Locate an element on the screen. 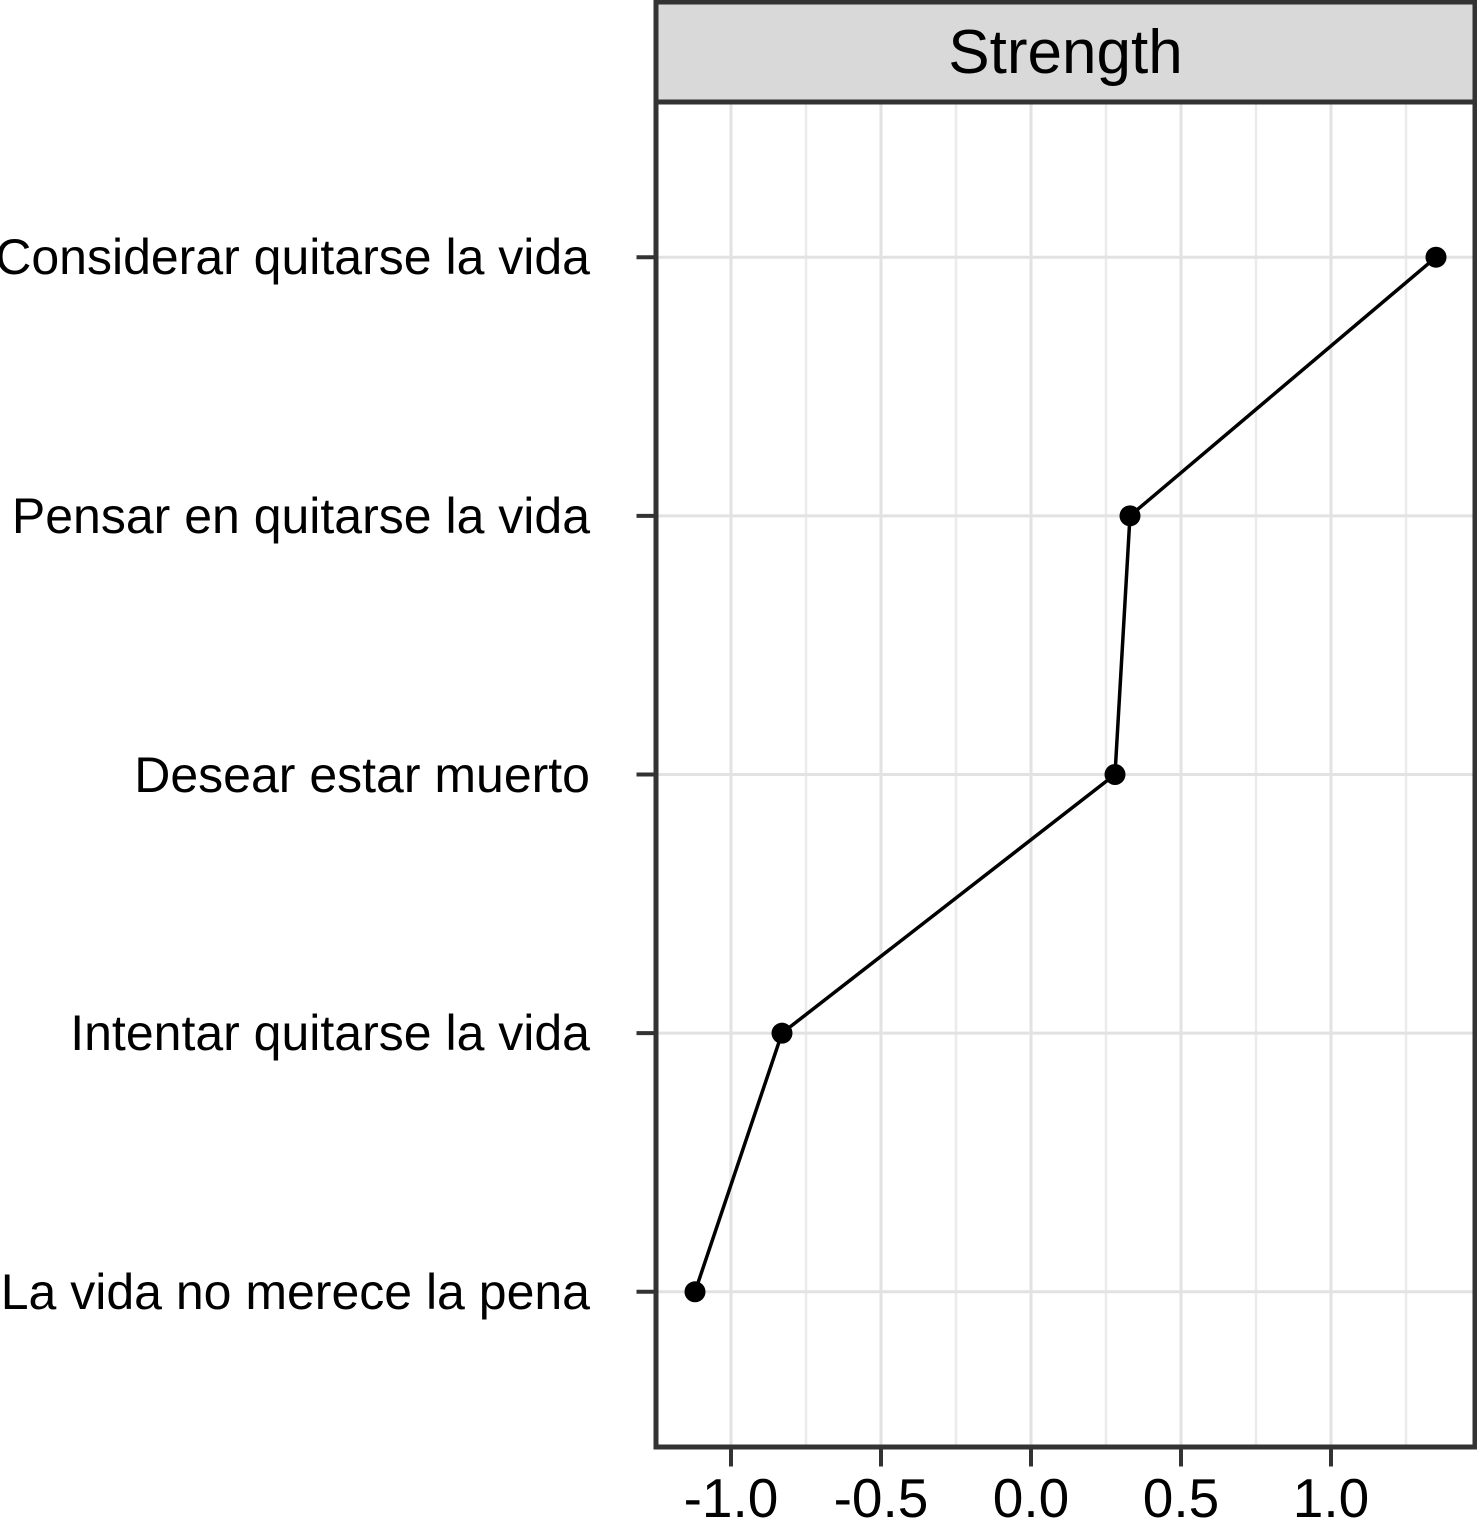  y-axis-label: Intentar quitarse la vida is located at coordinates (330, 1033).